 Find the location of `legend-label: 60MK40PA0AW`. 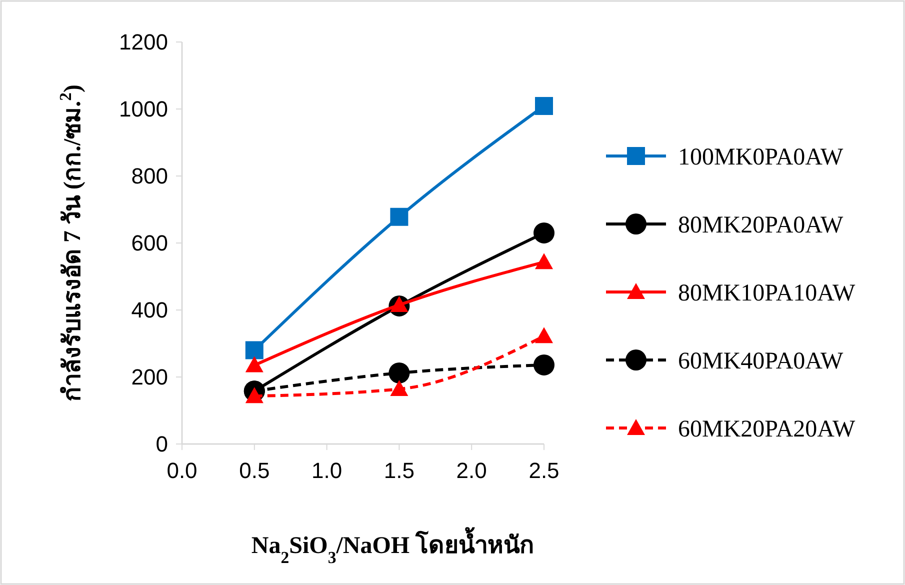

legend-label: 60MK40PA0AW is located at coordinates (761, 361).